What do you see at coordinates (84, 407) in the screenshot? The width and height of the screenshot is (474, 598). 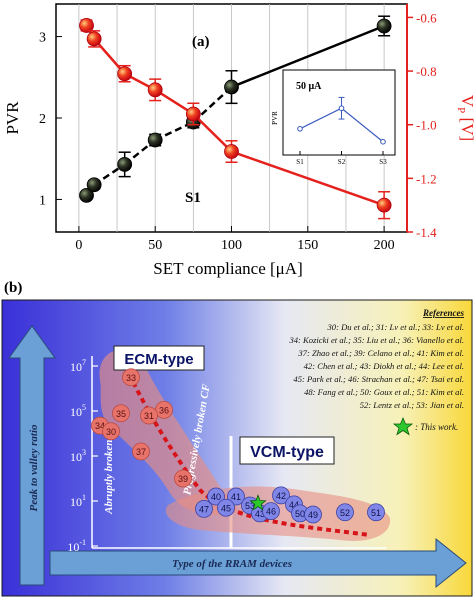 I see `y-tick-exponent: 5` at bounding box center [84, 407].